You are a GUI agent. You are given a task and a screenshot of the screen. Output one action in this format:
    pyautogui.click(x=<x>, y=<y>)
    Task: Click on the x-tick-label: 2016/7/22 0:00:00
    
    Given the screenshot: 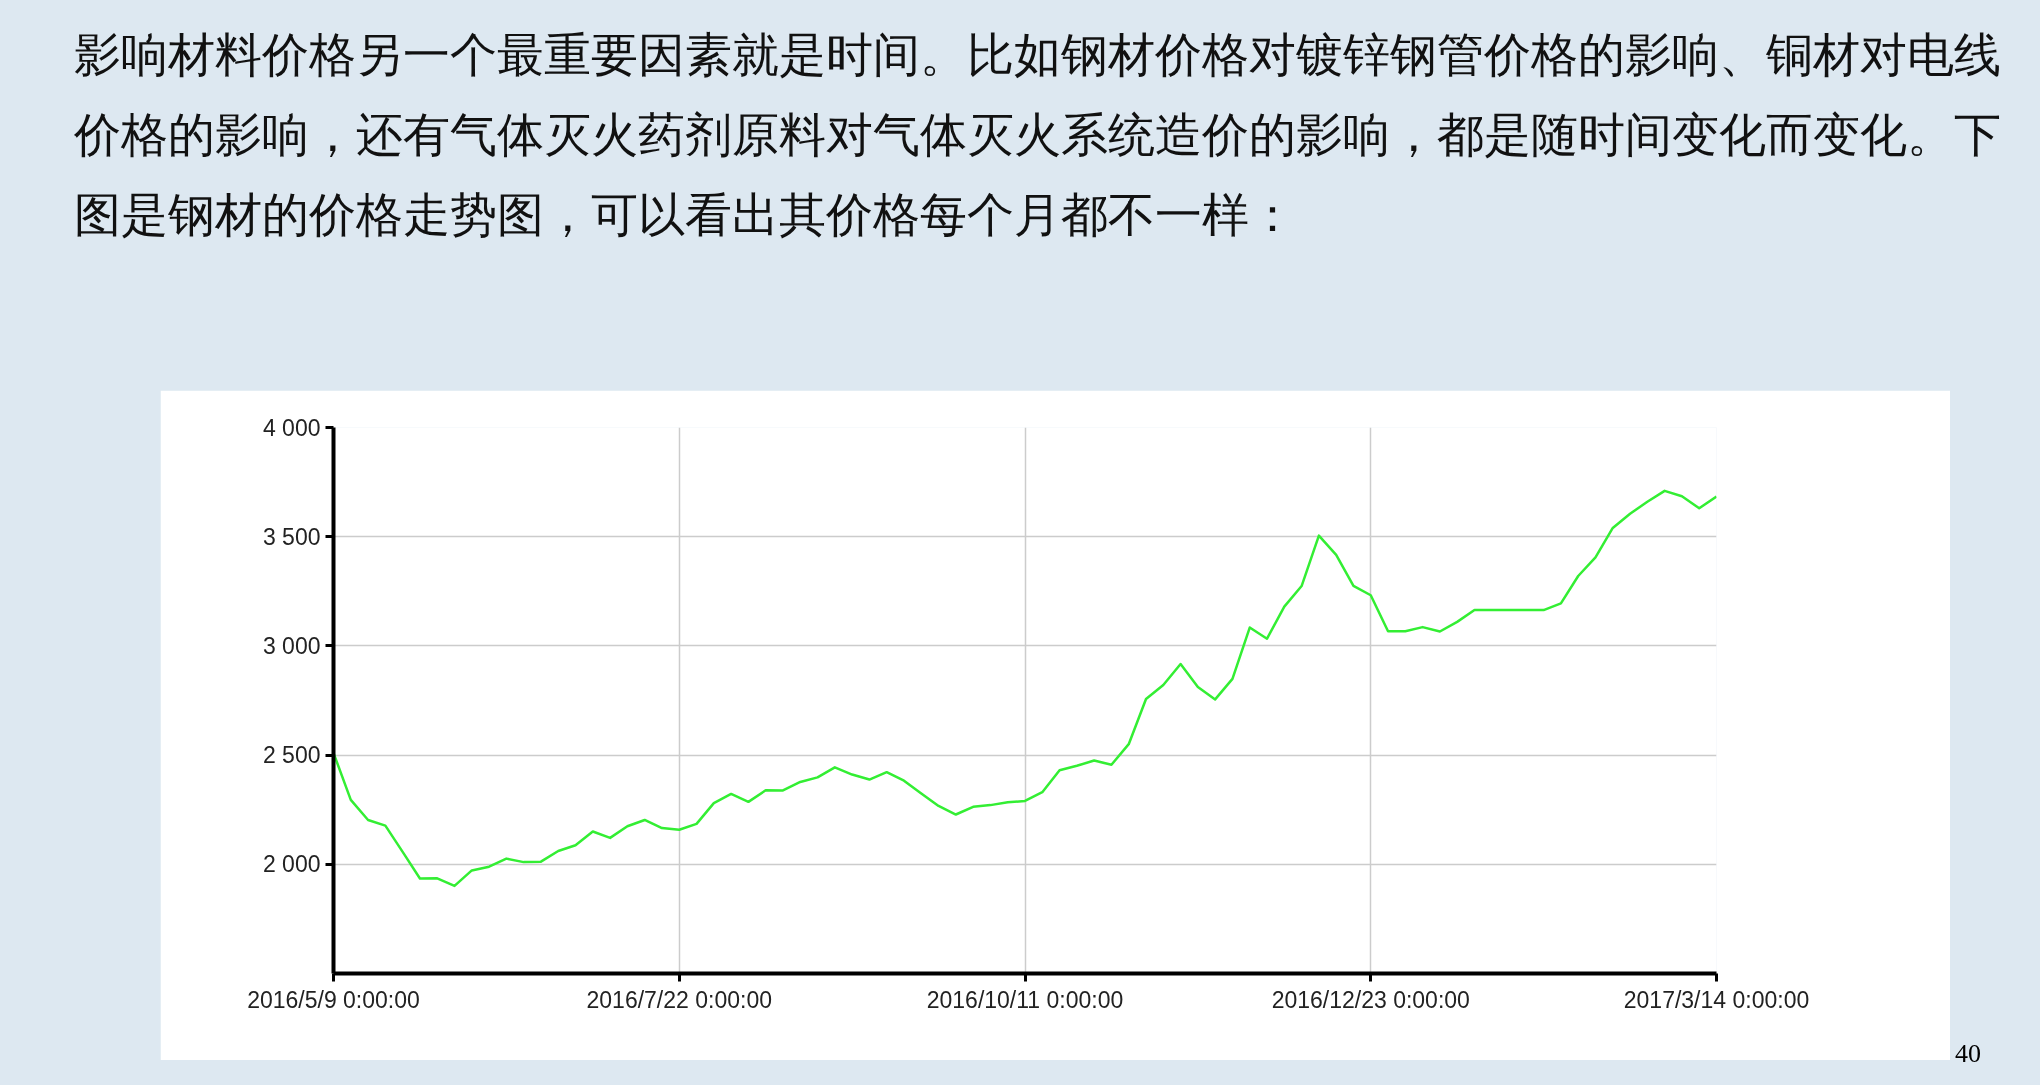 What is the action you would take?
    pyautogui.click(x=679, y=999)
    